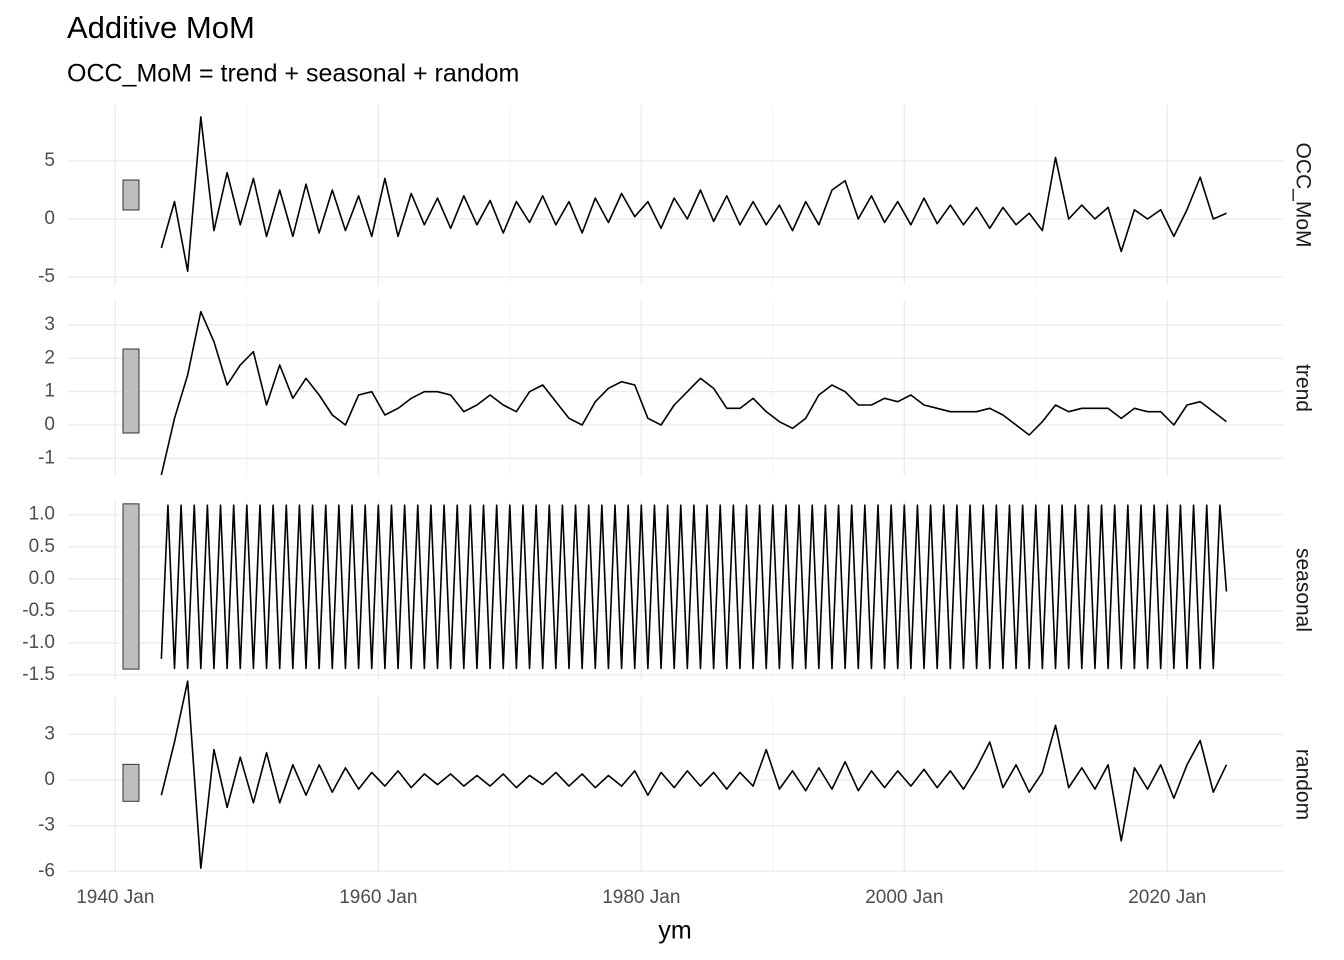 The width and height of the screenshot is (1344, 960). I want to click on y-tick-label: 1.0, so click(42, 514).